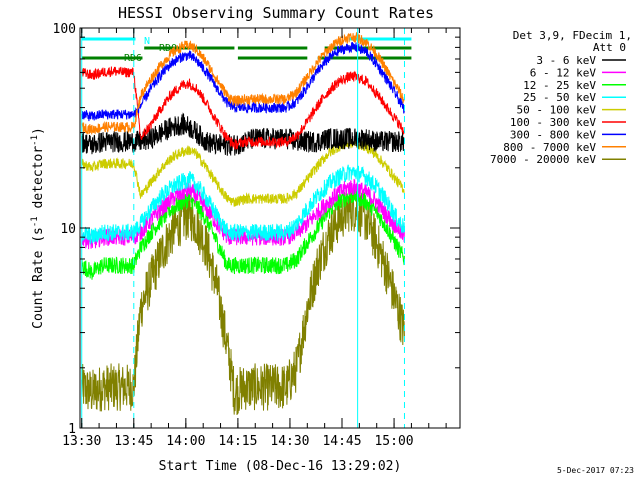  What do you see at coordinates (557, 110) in the screenshot?
I see `legend-entry-label: 50 - 100 keV` at bounding box center [557, 110].